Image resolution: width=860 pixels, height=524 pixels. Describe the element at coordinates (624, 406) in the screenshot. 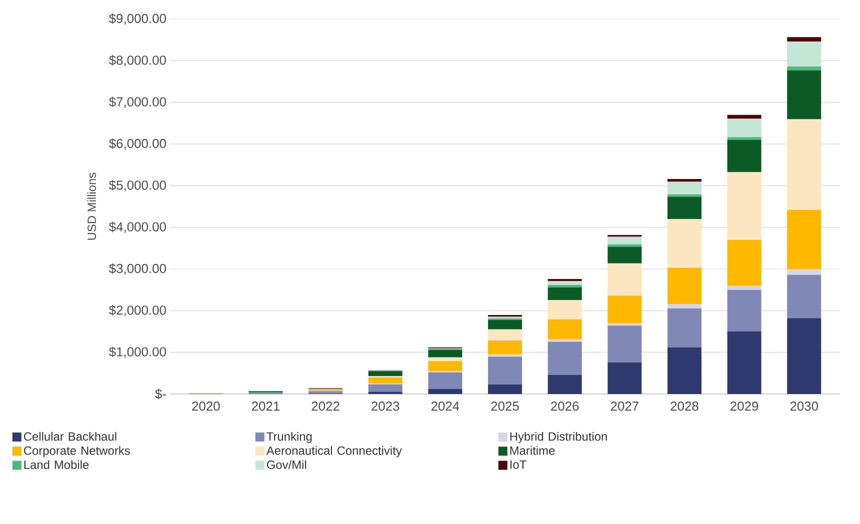

I see `x-tick-label: 2027` at that location.